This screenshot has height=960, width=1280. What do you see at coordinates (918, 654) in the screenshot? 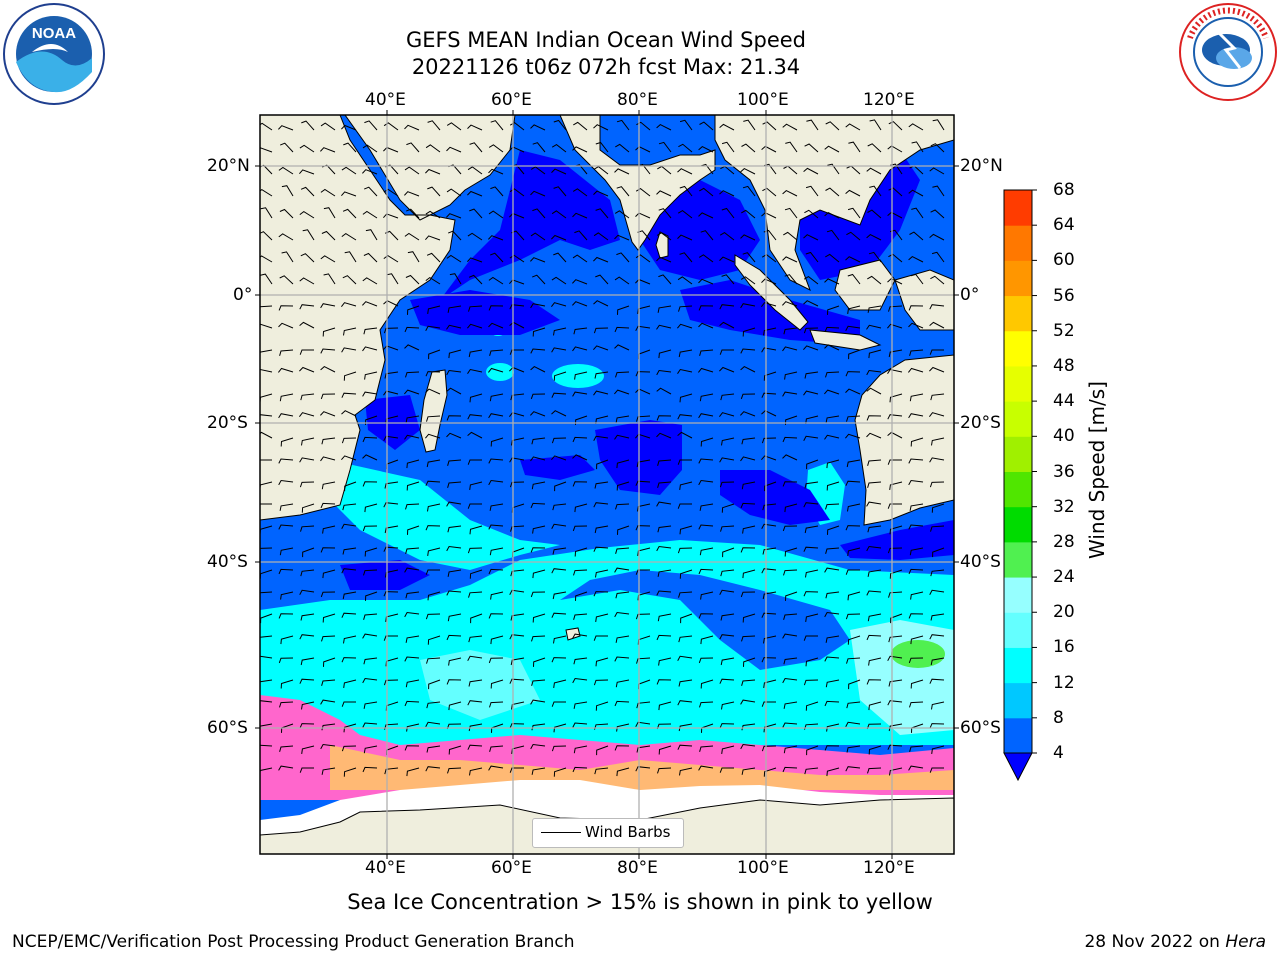
I see `wind-green-patch` at bounding box center [918, 654].